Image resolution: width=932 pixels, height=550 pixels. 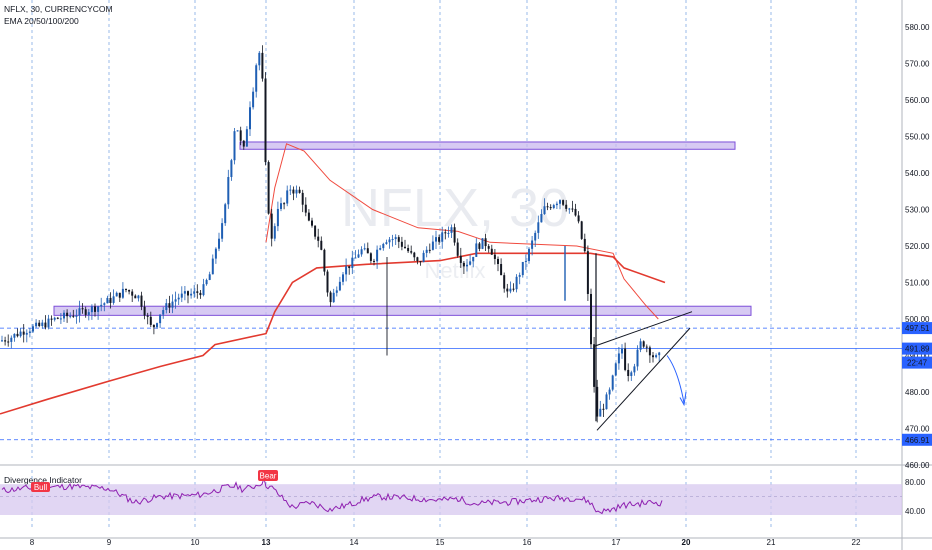 What do you see at coordinates (41, 21) in the screenshot?
I see `ema-indicator-legend: EMA 20/50/100/200` at bounding box center [41, 21].